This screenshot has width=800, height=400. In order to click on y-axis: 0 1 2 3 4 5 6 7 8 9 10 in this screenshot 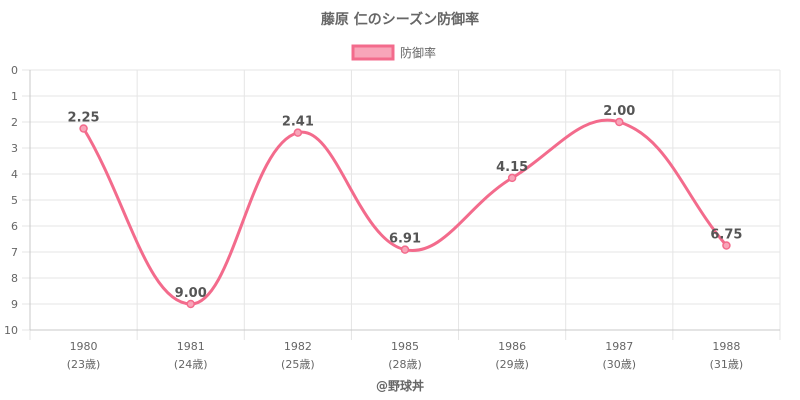, I will do `click(11, 200)`.